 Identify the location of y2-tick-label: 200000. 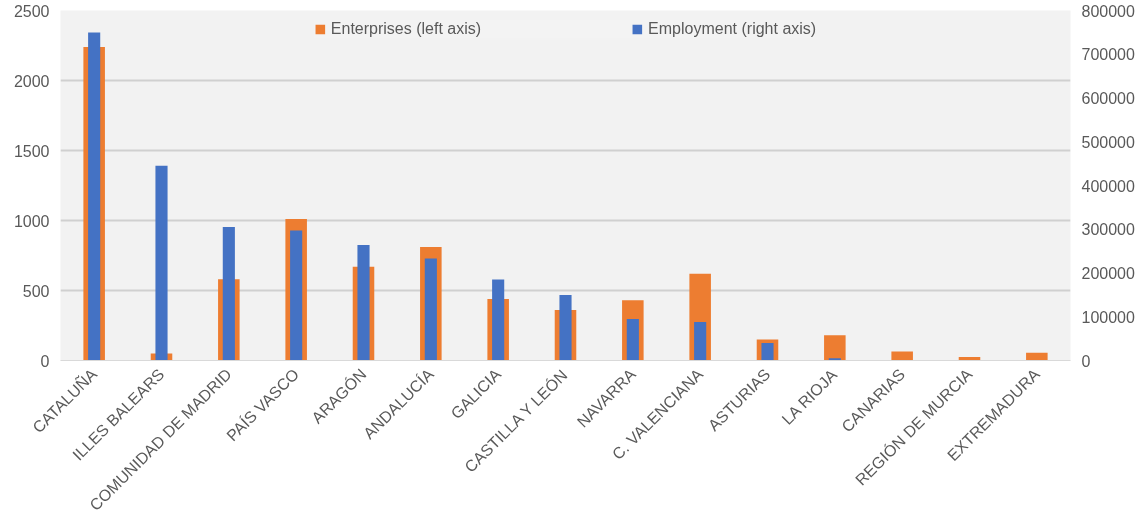
(1108, 273).